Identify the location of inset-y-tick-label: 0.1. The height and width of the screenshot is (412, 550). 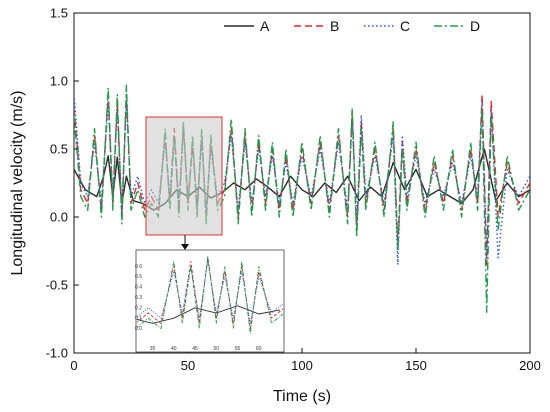
(138, 319).